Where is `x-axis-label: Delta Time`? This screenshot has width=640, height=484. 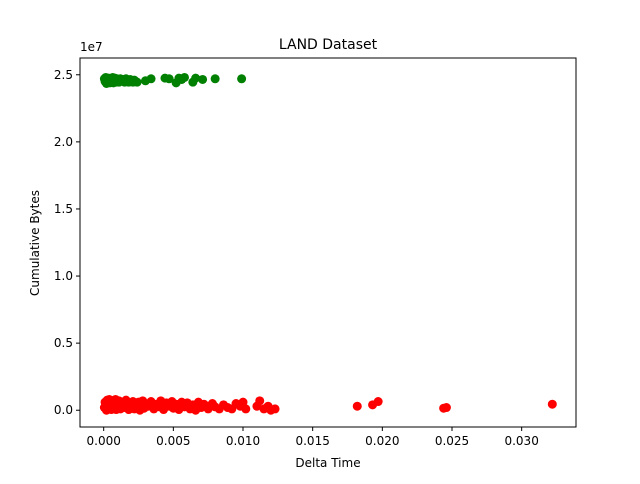
x-axis-label: Delta Time is located at coordinates (327, 463).